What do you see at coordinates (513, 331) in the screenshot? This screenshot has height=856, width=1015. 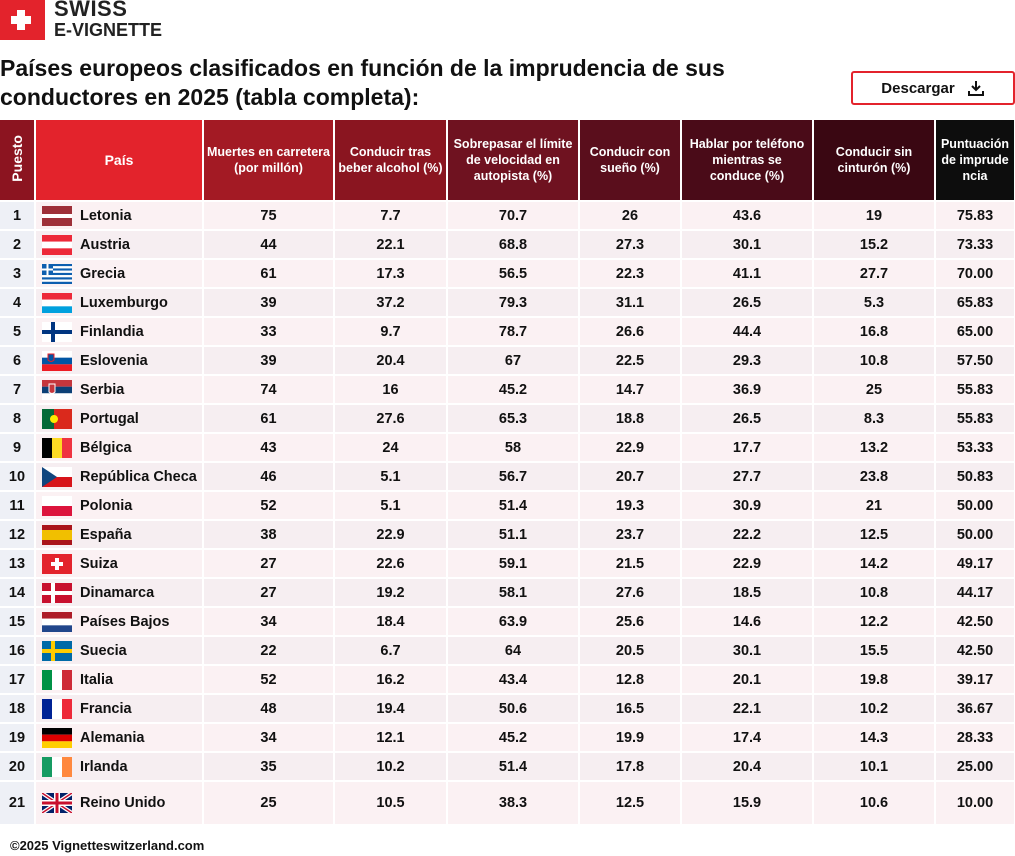 I see `value-cell: 78.7` at bounding box center [513, 331].